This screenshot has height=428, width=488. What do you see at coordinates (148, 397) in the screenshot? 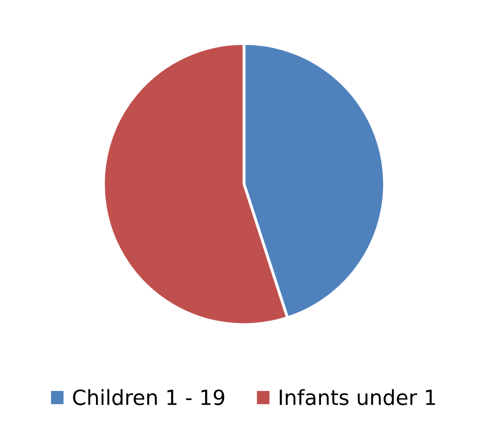
I see `legend-label: Children 1 - 19` at bounding box center [148, 397].